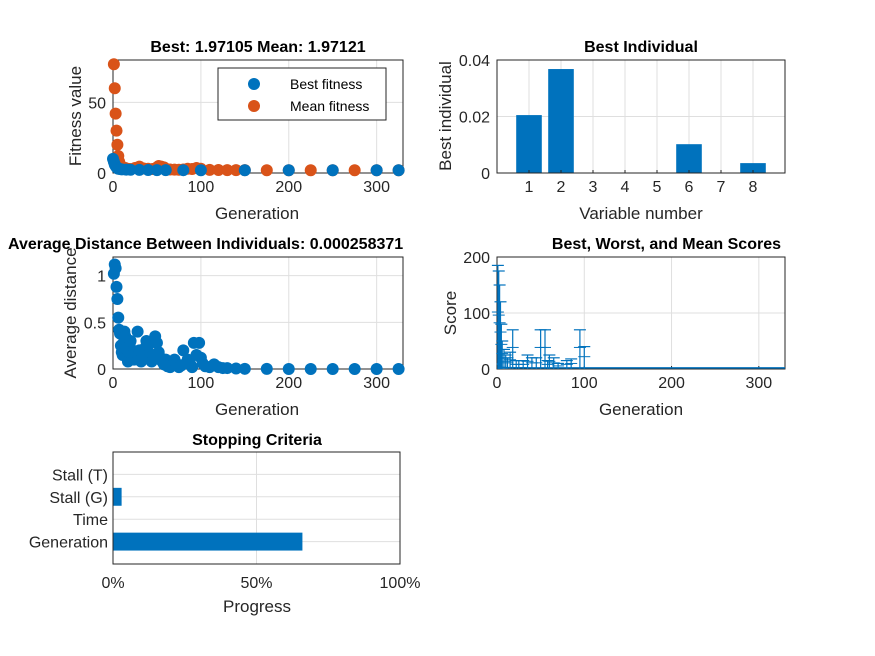  What do you see at coordinates (201, 187) in the screenshot?
I see `fitness-tick-label-x: 100` at bounding box center [201, 187].